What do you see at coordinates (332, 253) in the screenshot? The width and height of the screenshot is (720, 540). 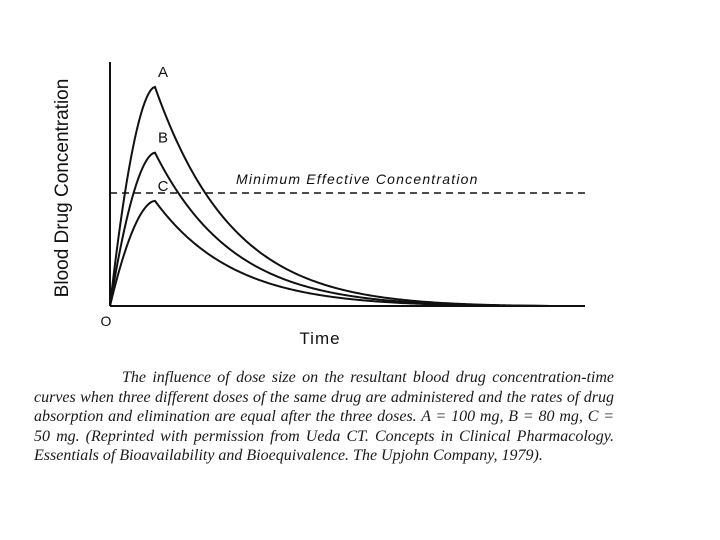 I see `curve-C` at bounding box center [332, 253].